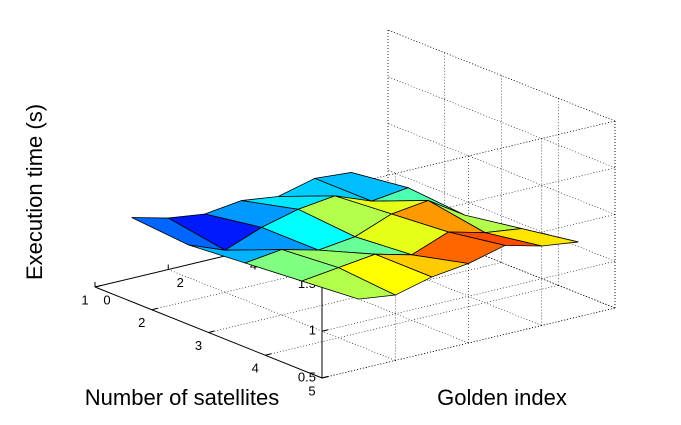 Image resolution: width=681 pixels, height=425 pixels. I want to click on x-axis-label: Golden index, so click(502, 397).